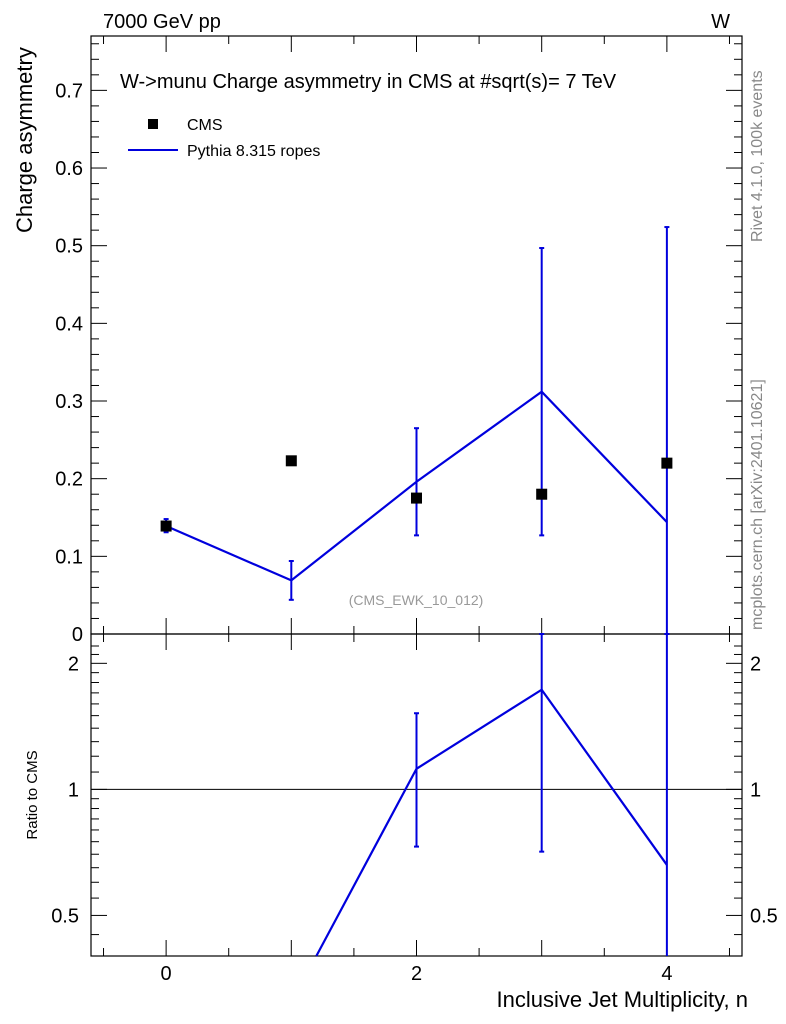  Describe the element at coordinates (253, 151) in the screenshot. I see `legend-pythia-label: Pythia 8.315 ropes` at that location.